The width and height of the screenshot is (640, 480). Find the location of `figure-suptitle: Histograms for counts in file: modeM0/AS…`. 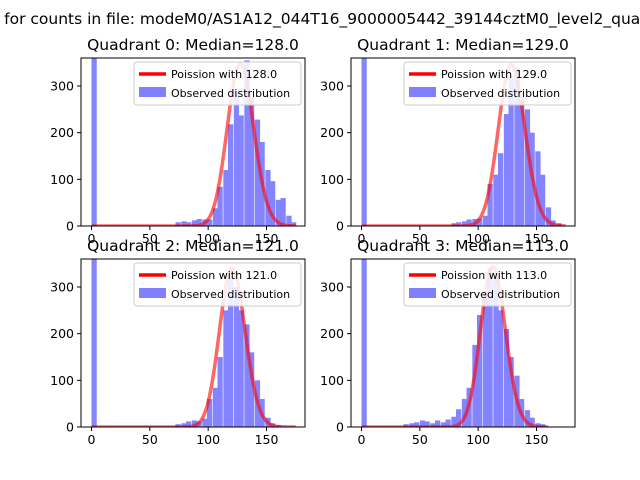

figure-suptitle: Histograms for counts in file: modeM0/AS… is located at coordinates (320, 19).